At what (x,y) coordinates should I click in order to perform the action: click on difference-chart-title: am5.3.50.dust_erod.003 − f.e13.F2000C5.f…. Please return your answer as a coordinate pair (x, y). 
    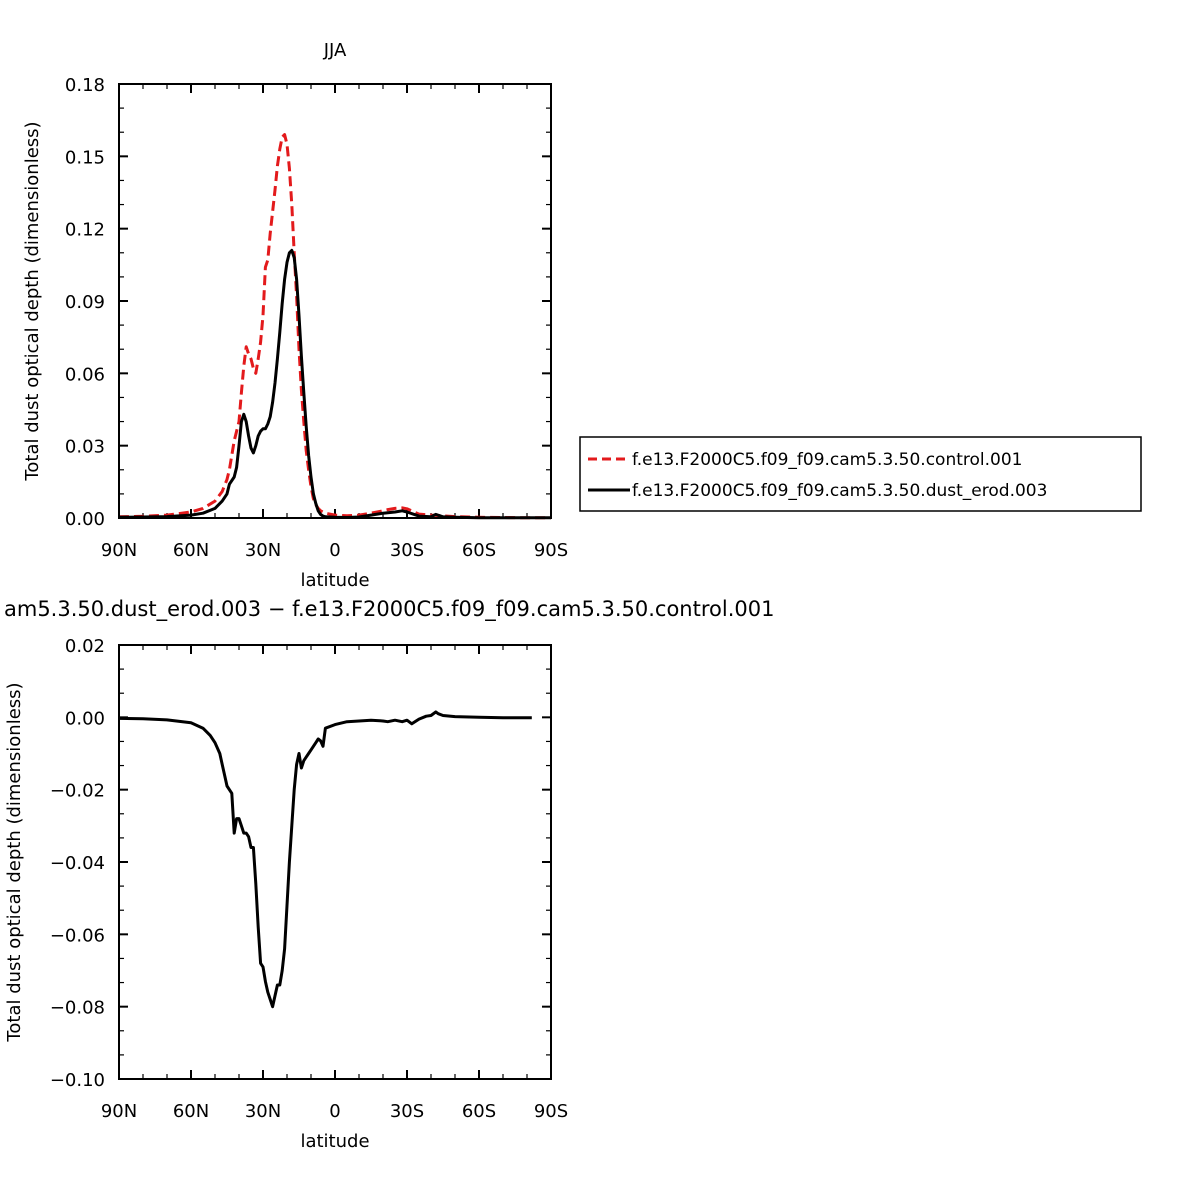
    Looking at the image, I should click on (389, 609).